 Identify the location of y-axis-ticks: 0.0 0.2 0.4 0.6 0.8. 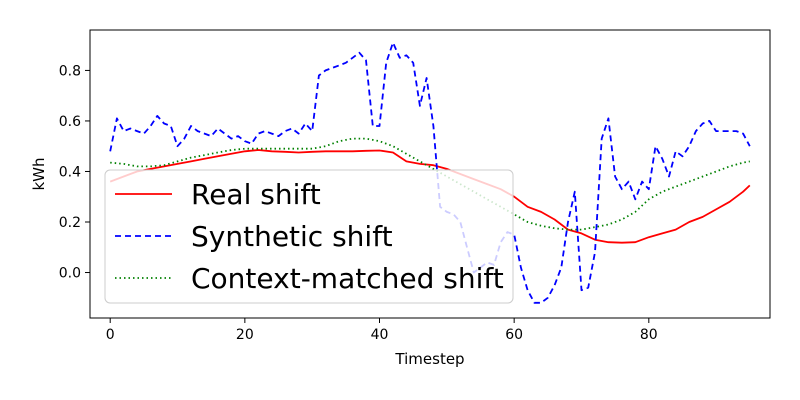
(74, 172).